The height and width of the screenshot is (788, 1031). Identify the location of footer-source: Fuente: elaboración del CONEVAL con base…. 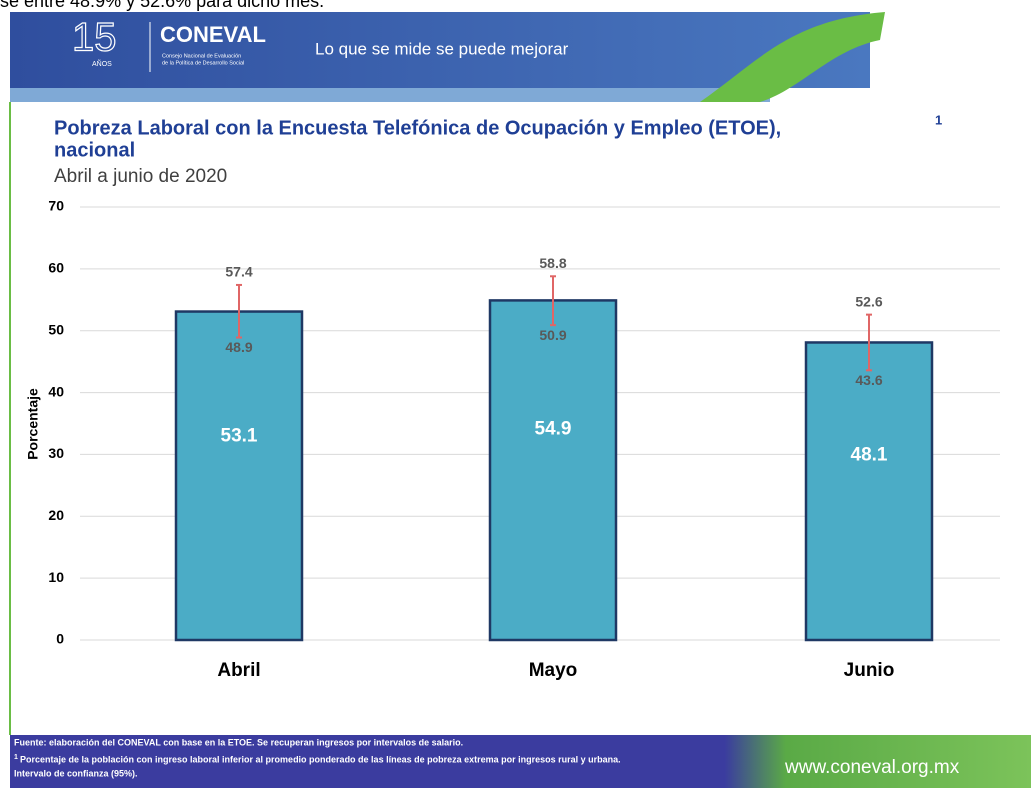
(238, 742).